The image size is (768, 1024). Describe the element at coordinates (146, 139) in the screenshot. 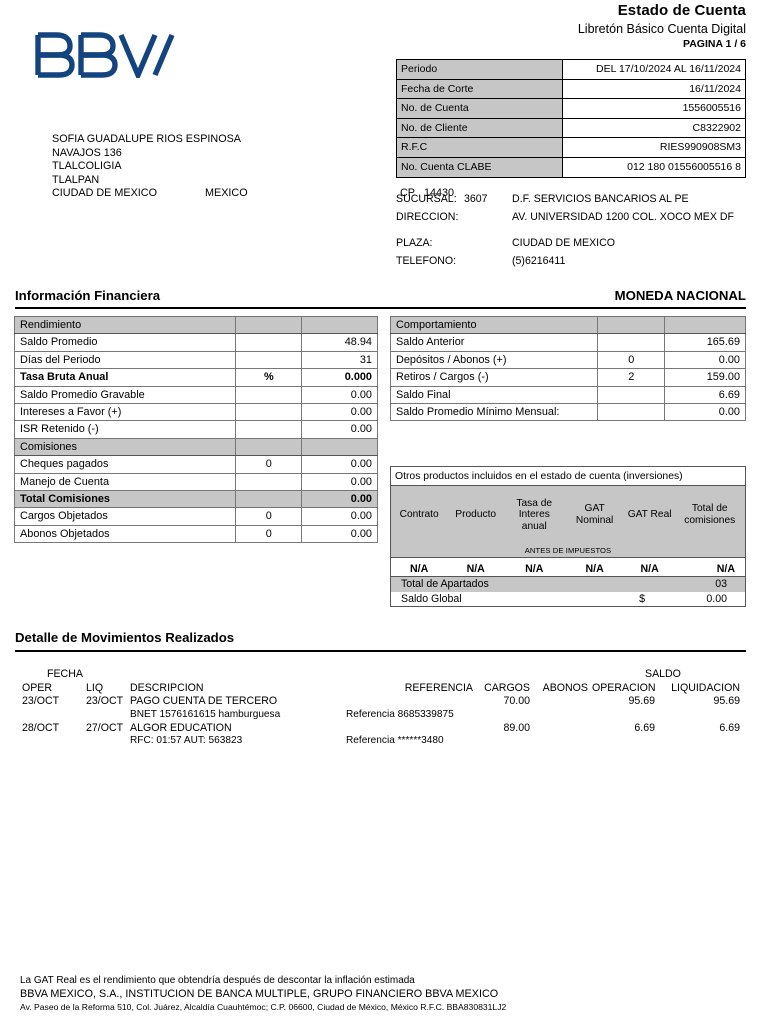

I see `customer-name: SOFIA GUADALUPE RIOS ESPINOSA` at that location.